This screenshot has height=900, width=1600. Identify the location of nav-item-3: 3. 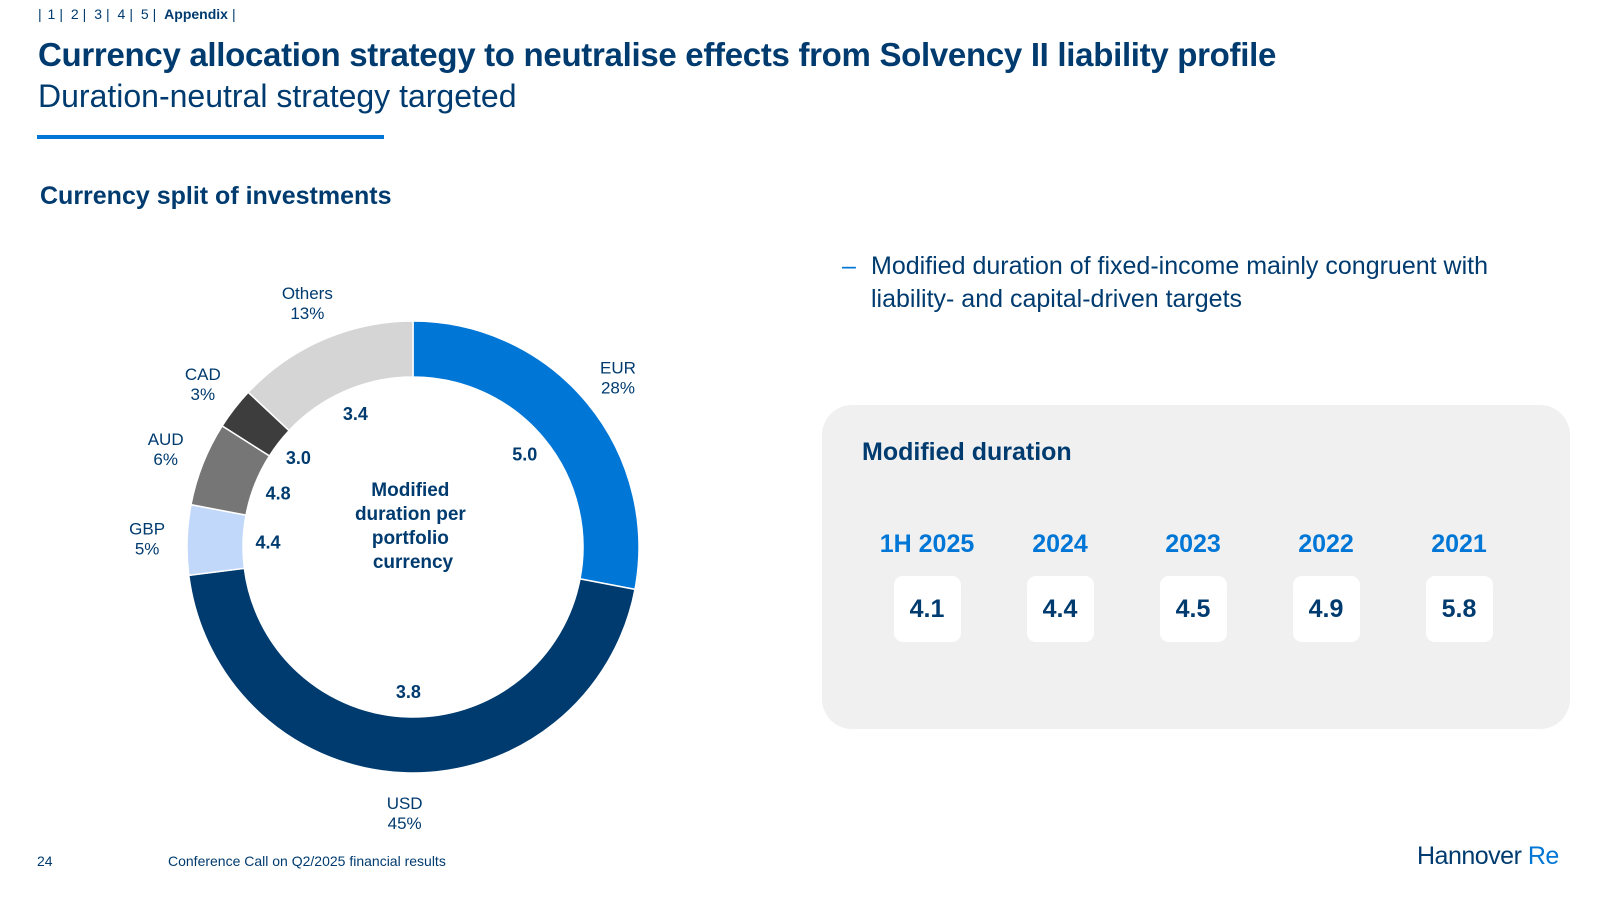
(98, 14).